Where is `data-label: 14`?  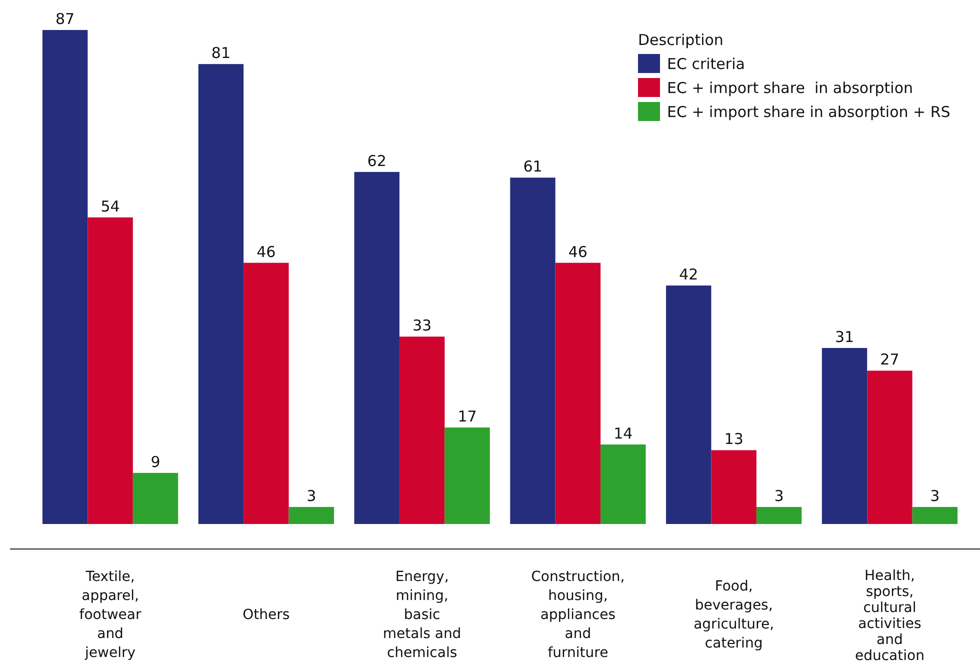
data-label: 14 is located at coordinates (623, 433).